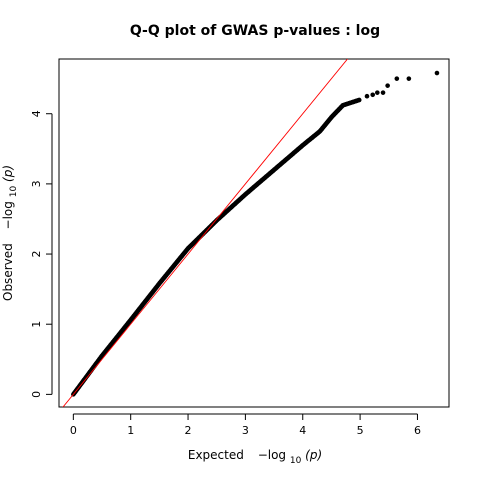 The height and width of the screenshot is (480, 480). What do you see at coordinates (302, 430) in the screenshot?
I see `x-tick-label: 4` at bounding box center [302, 430].